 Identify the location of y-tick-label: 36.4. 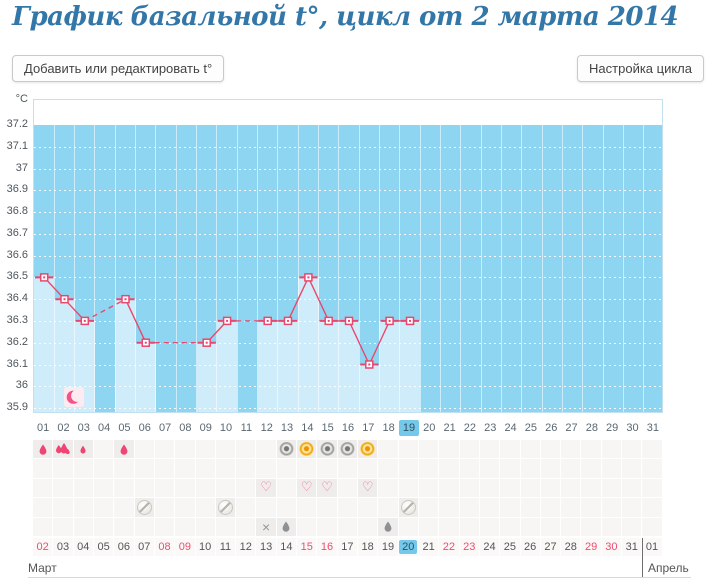
(17, 298).